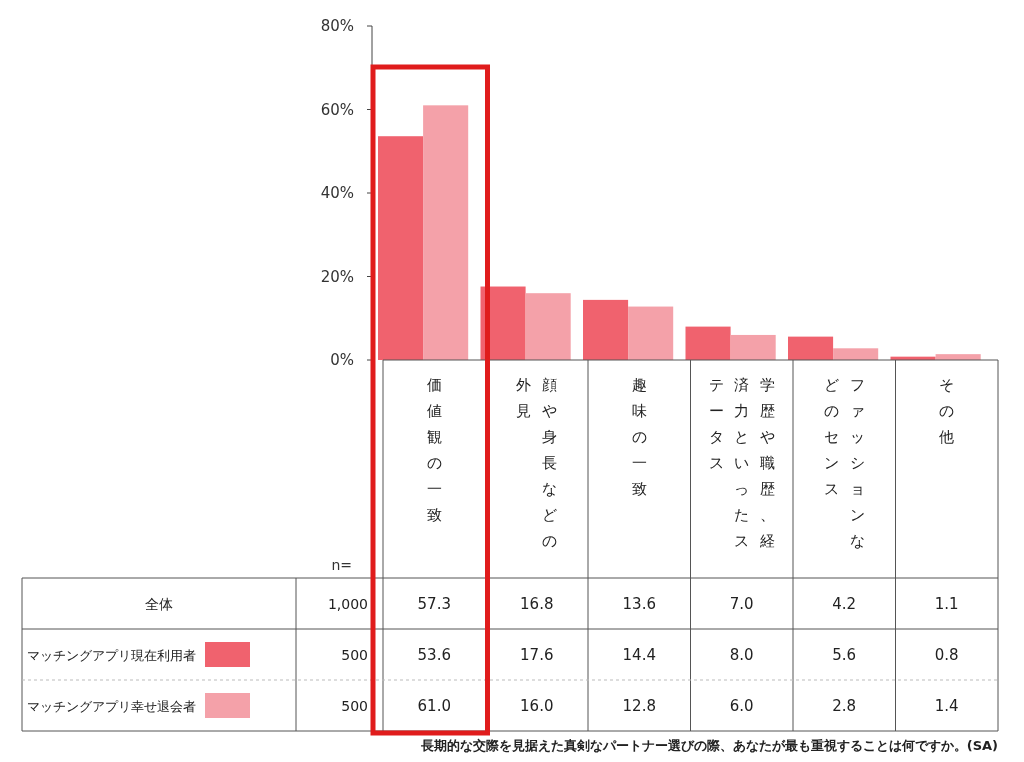 This screenshot has height=762, width=1024. I want to click on value-label: 0.8, so click(946, 654).